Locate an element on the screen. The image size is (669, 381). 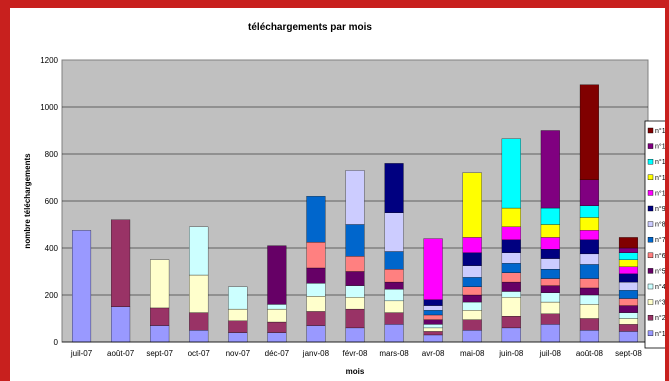
x-tick-label: mai-08 is located at coordinates (472, 353).